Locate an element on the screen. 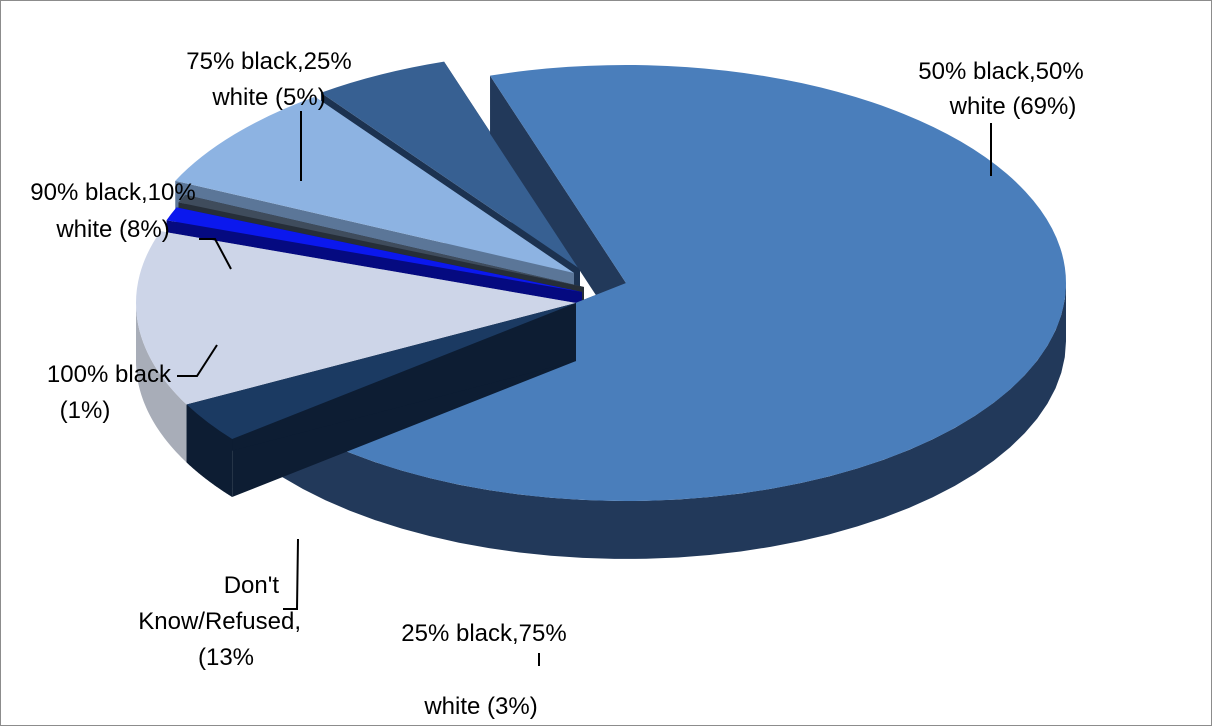  slice-label-6-line2: white (5%) is located at coordinates (268, 97).